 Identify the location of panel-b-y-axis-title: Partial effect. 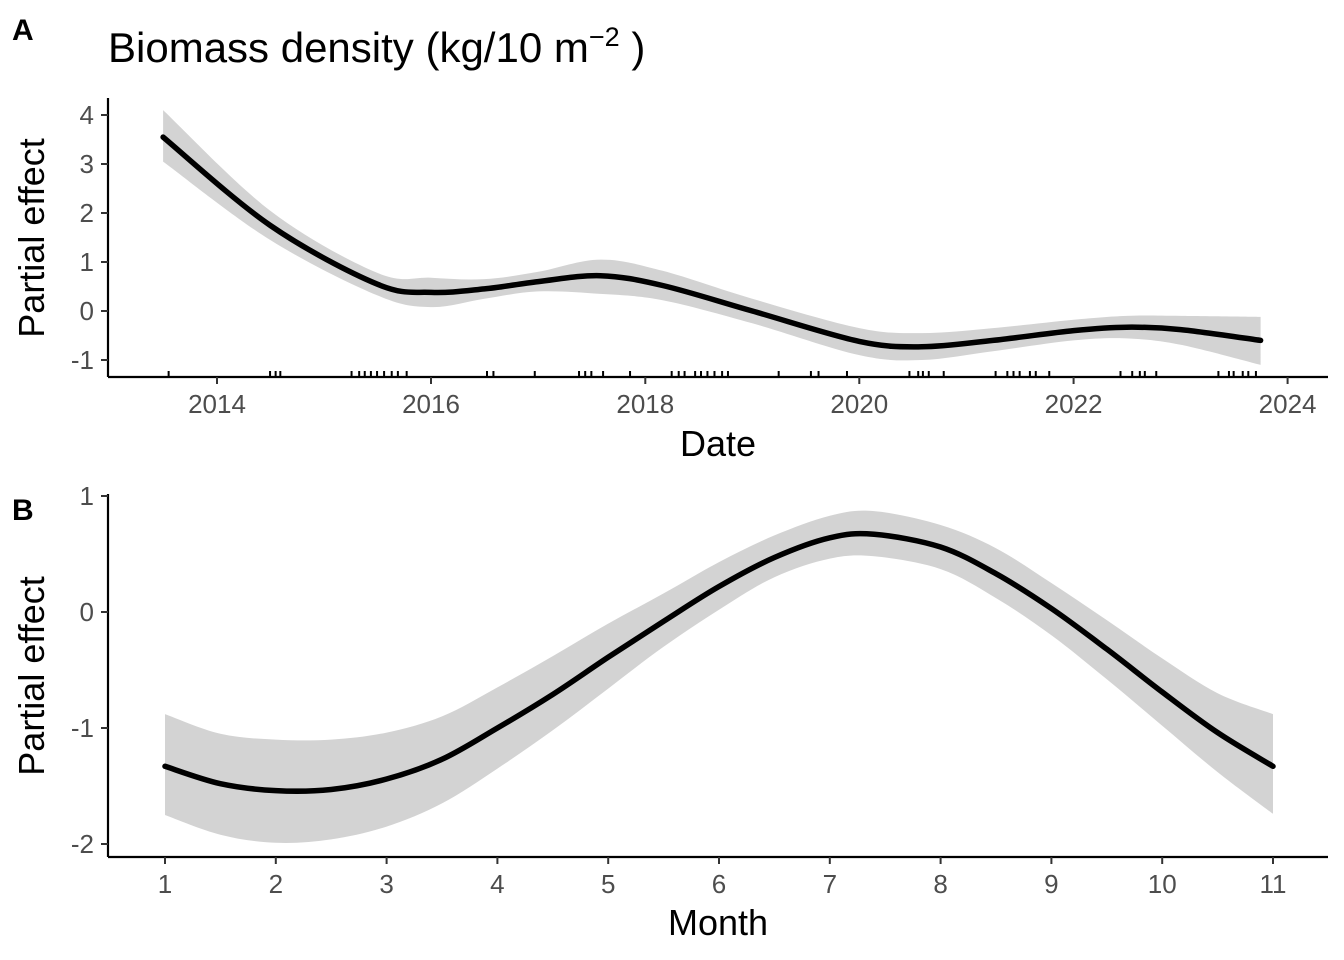
(31, 675).